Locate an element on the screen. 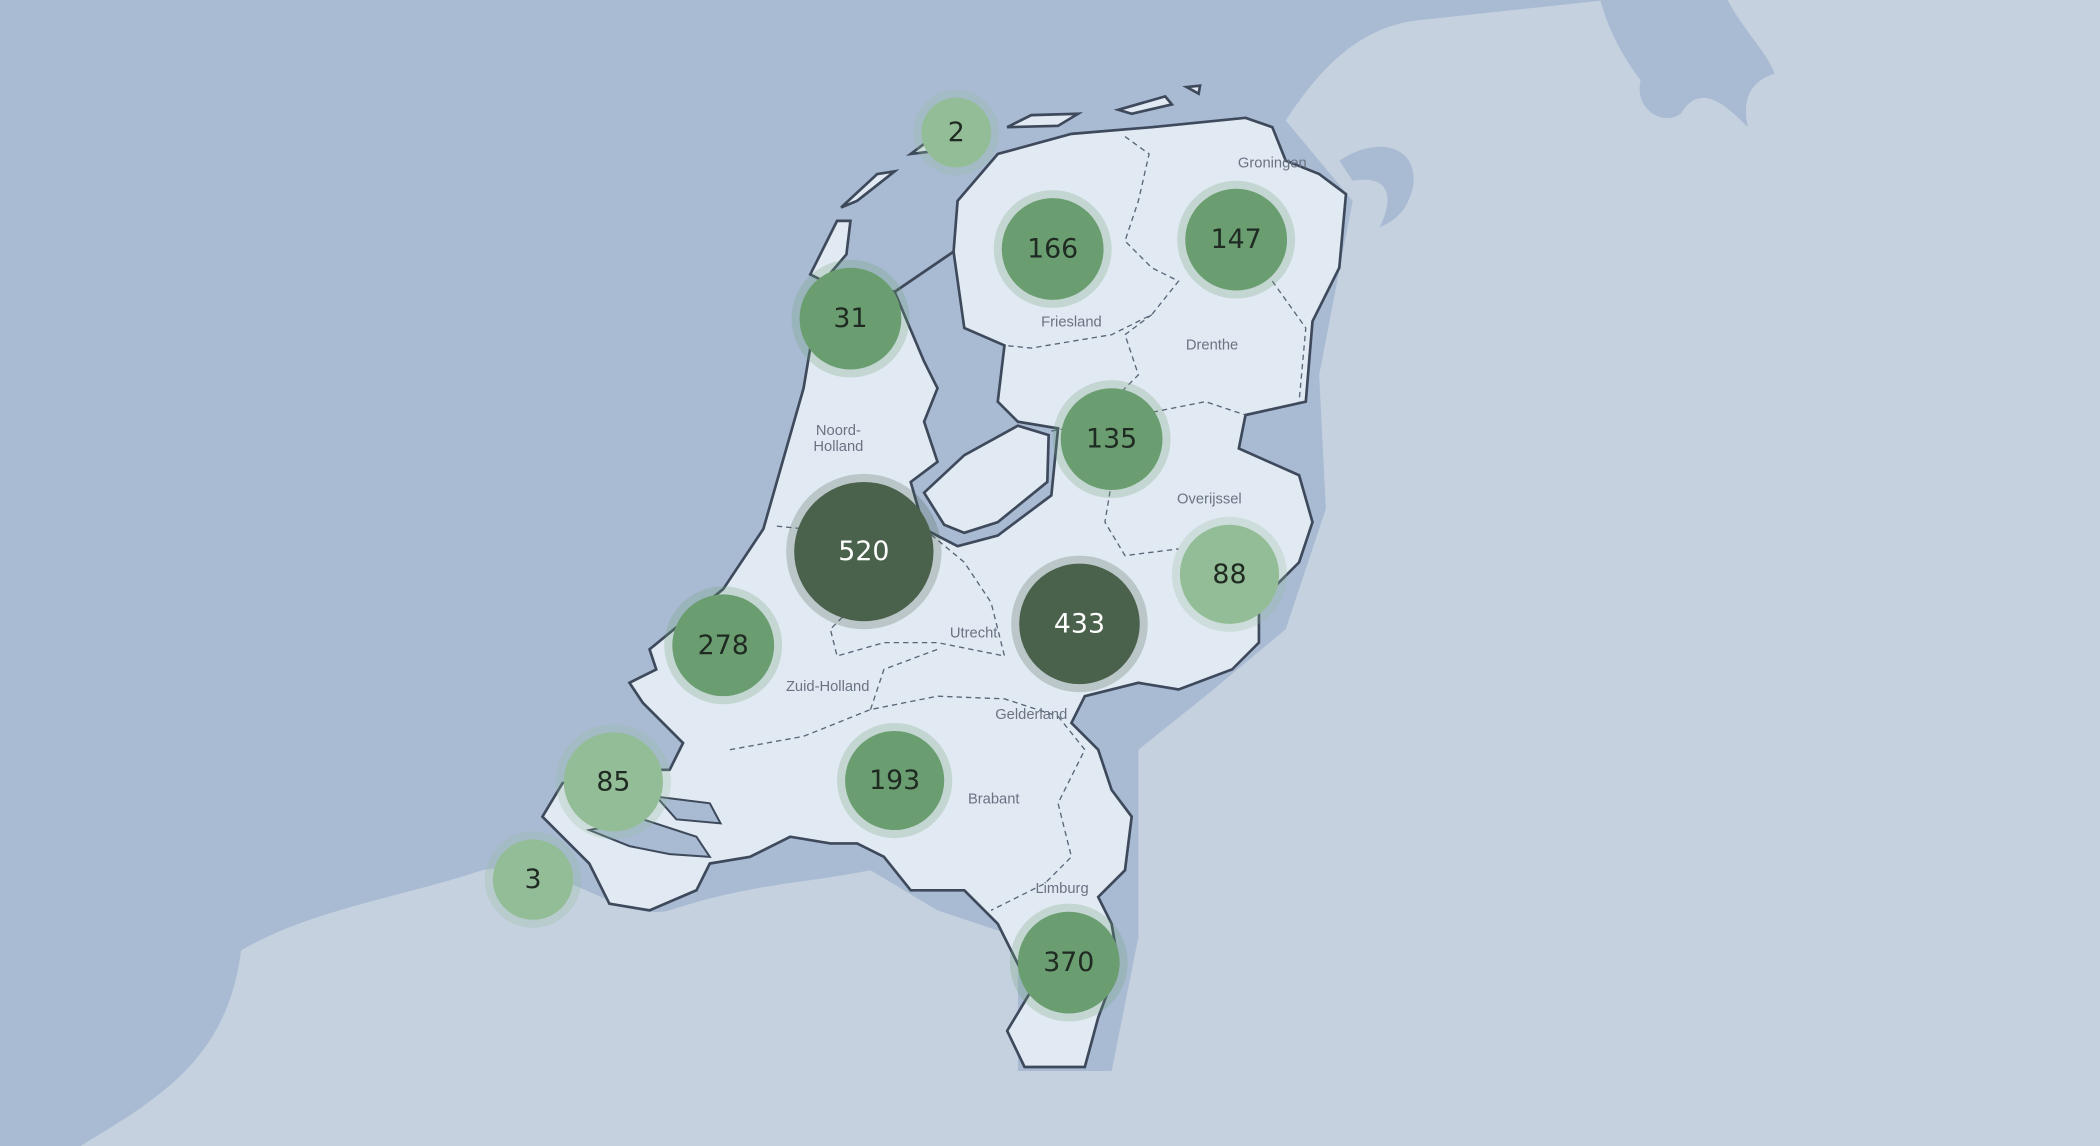  cluster-count: 433 is located at coordinates (1079, 623).